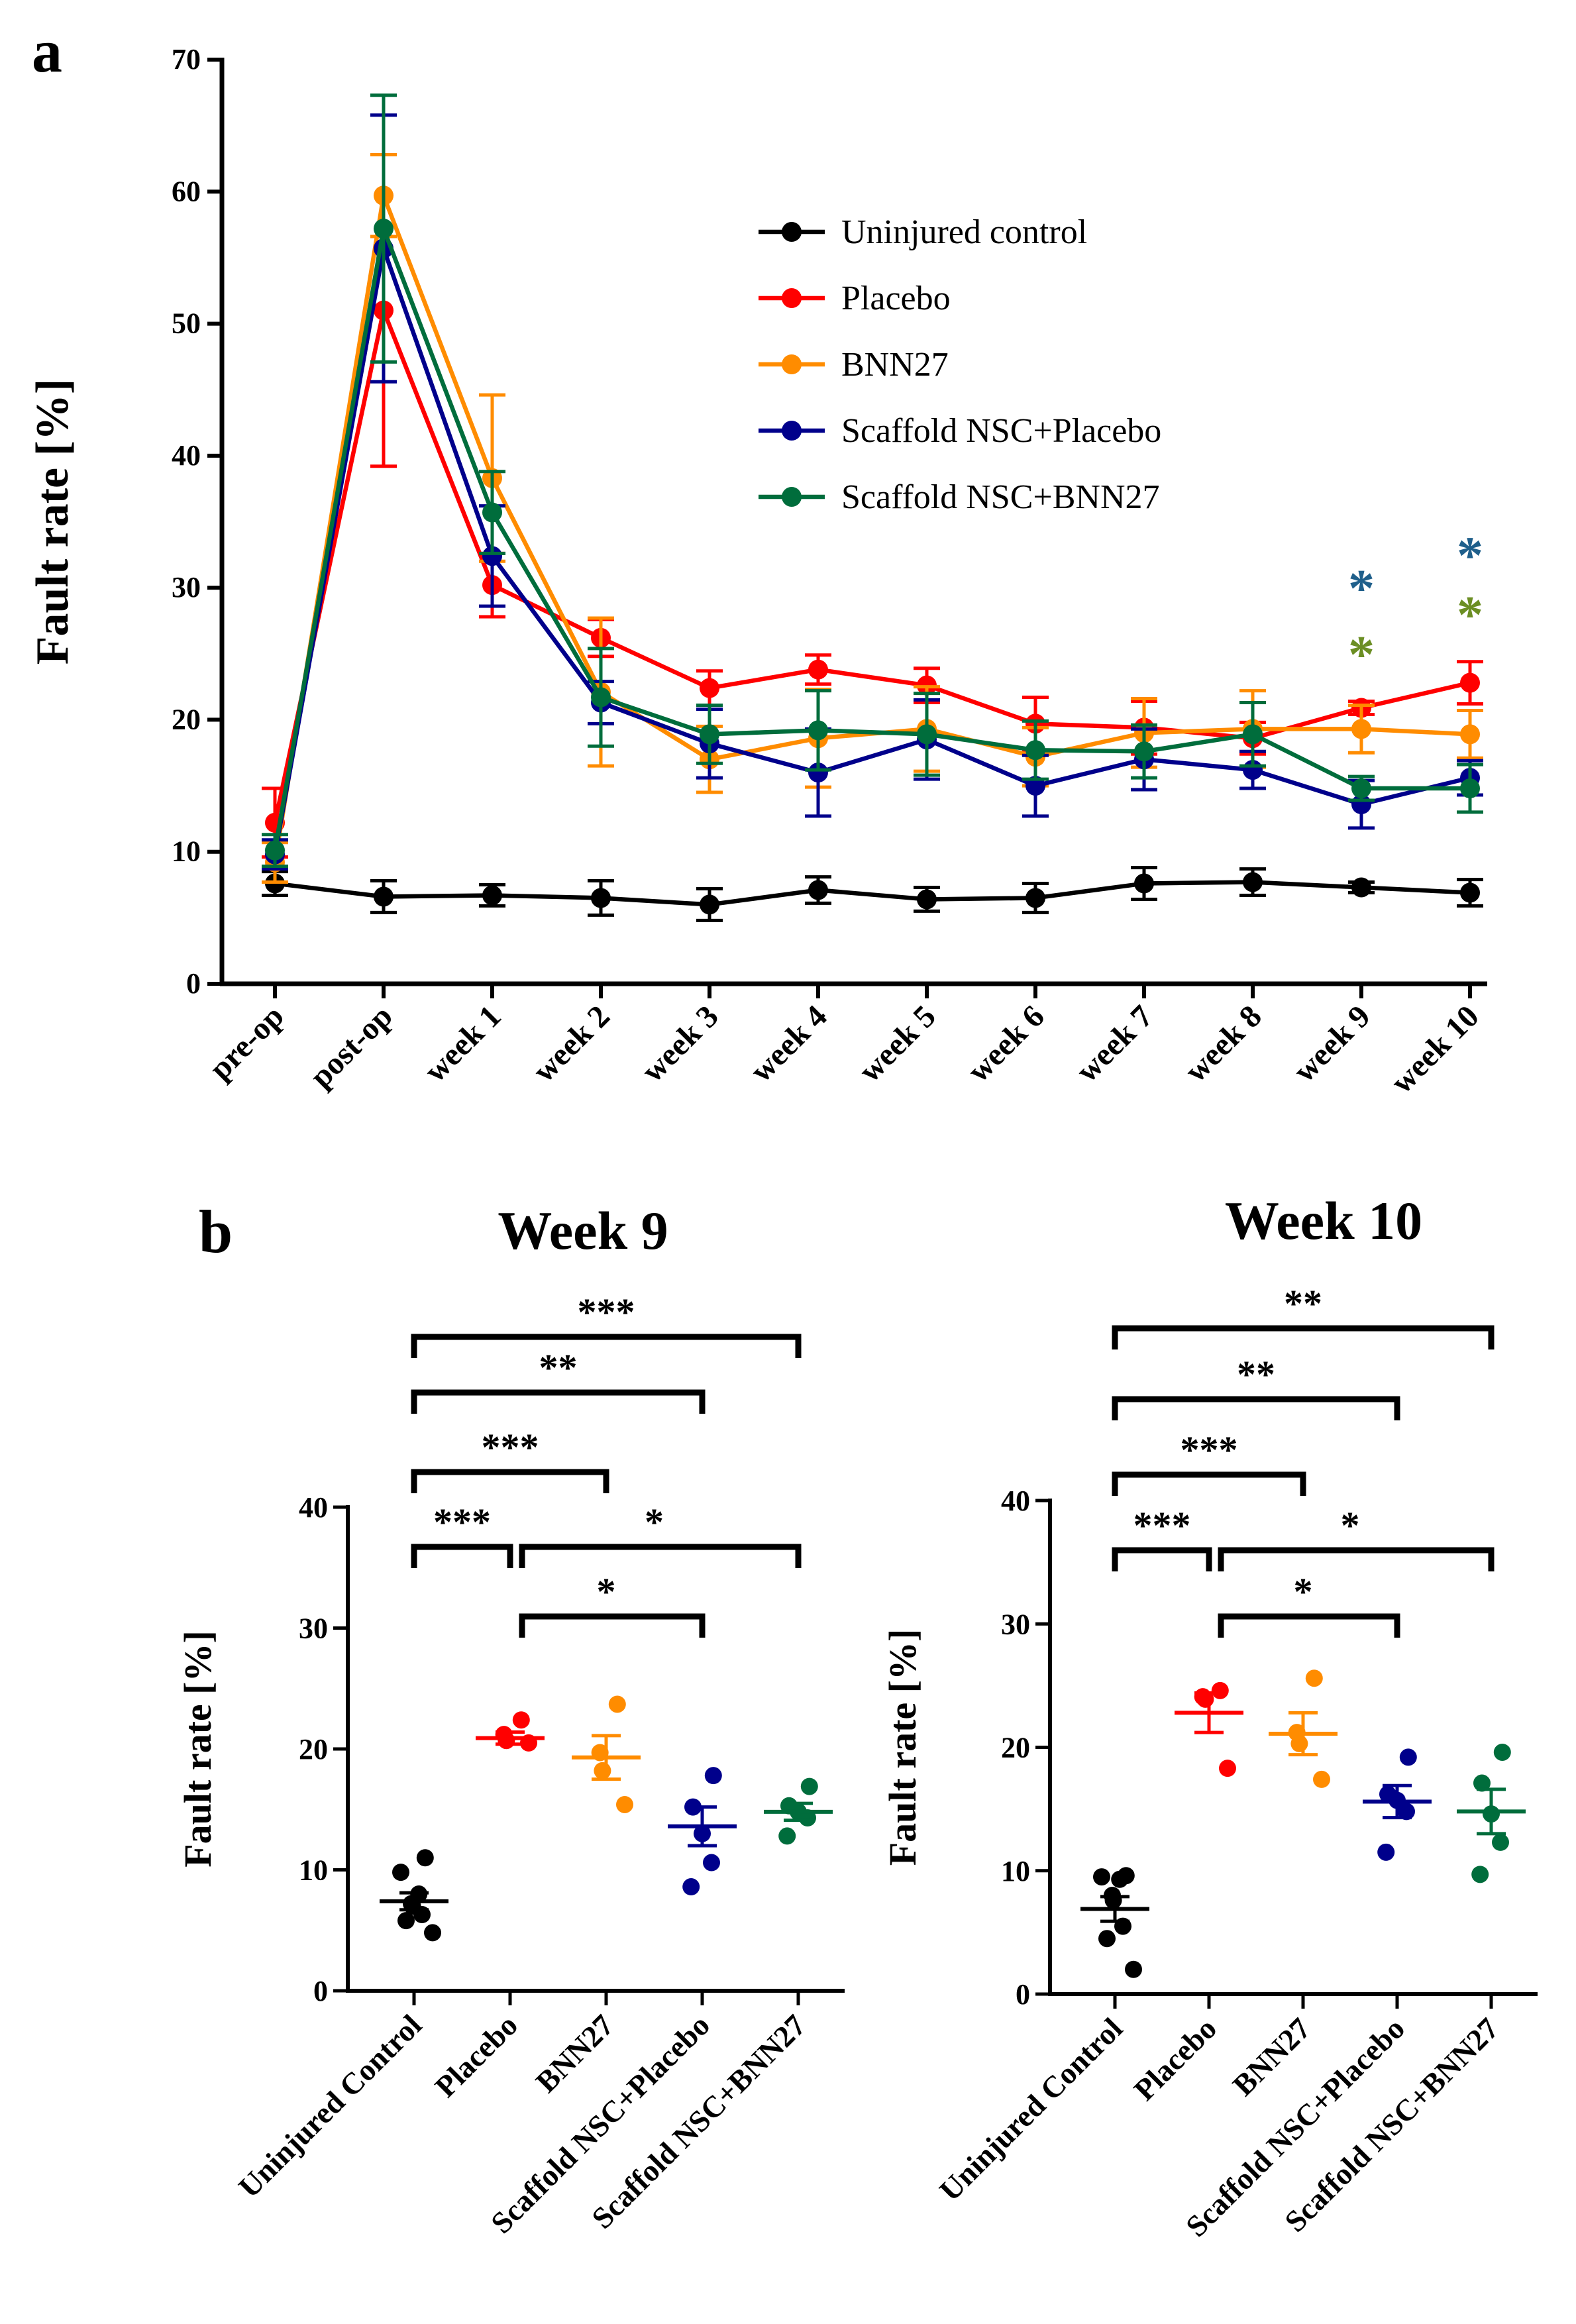  Describe the element at coordinates (351, 1046) in the screenshot. I see `x-tick-label: post-op` at that location.